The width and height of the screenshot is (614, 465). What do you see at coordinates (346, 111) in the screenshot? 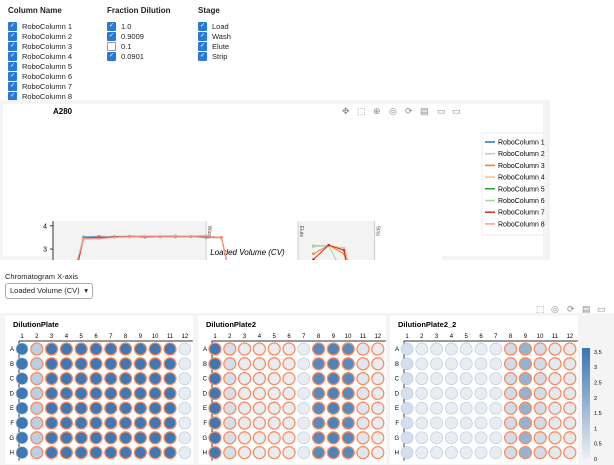
I see `pan-tool-icon: ✥` at bounding box center [346, 111].